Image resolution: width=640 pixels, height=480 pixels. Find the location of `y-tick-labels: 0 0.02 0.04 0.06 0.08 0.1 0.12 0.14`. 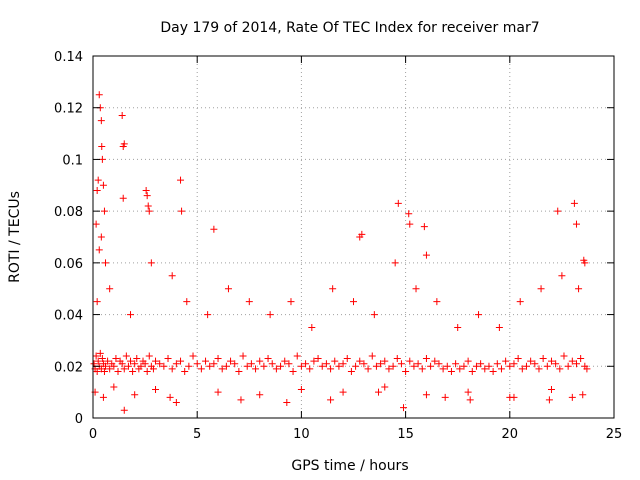

y-tick-labels: 0 0.02 0.04 0.06 0.08 0.1 0.12 0.14 is located at coordinates (68, 238).